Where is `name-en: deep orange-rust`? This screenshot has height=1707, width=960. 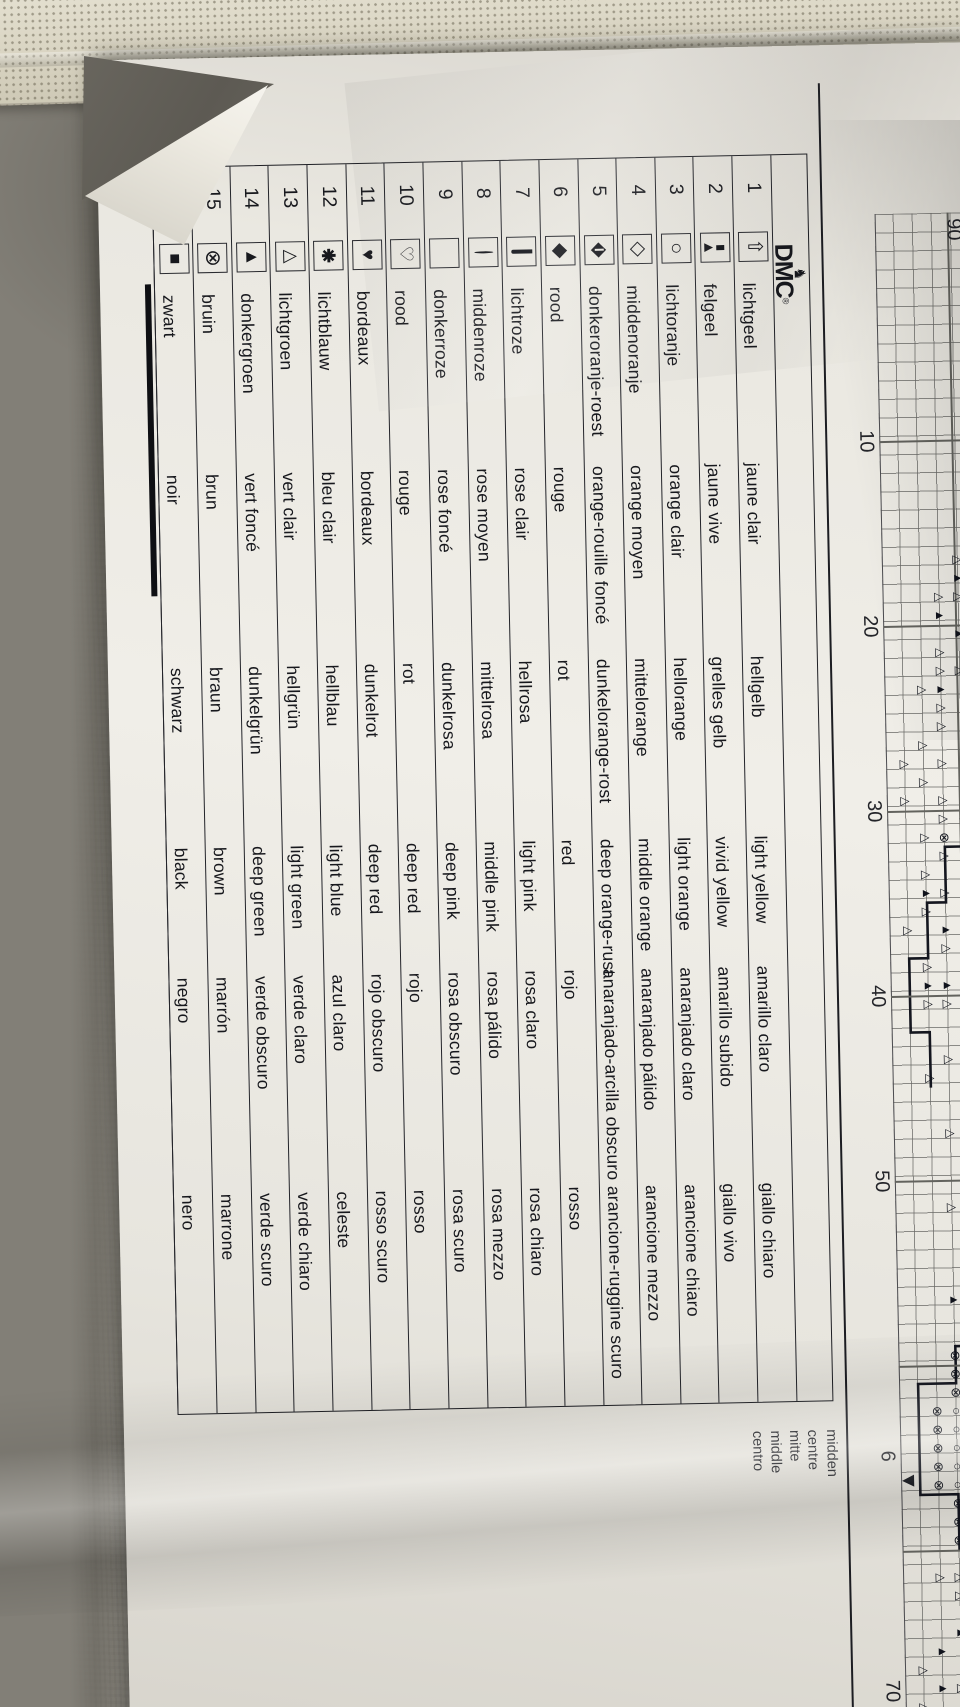
name-en: deep orange-rust is located at coordinates (607, 907).